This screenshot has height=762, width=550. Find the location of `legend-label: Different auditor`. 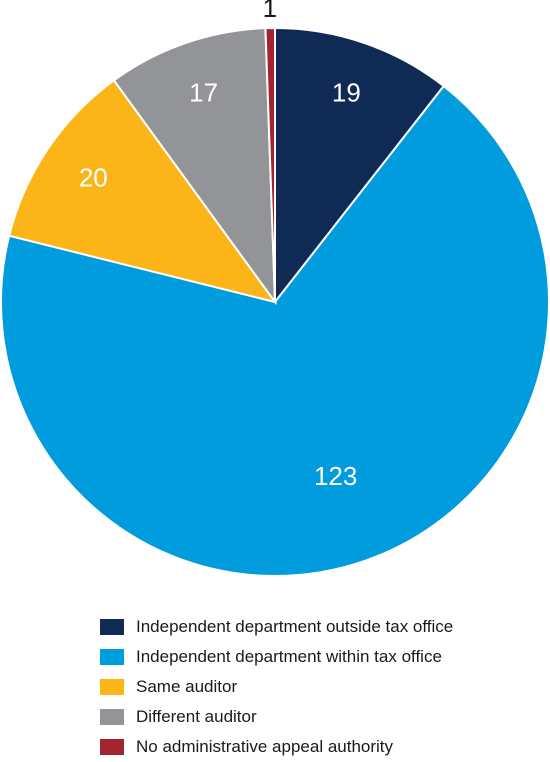

legend-label: Different auditor is located at coordinates (196, 716).